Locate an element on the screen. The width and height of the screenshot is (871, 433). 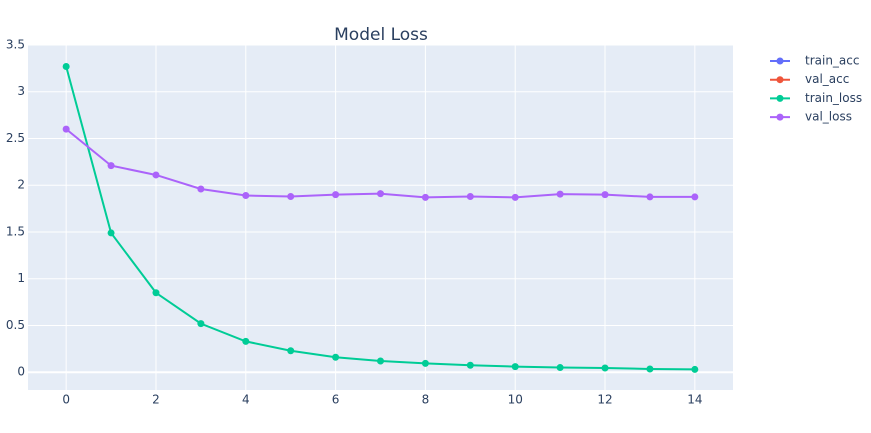
y-tick-label: 1.5 is located at coordinates (15, 231).